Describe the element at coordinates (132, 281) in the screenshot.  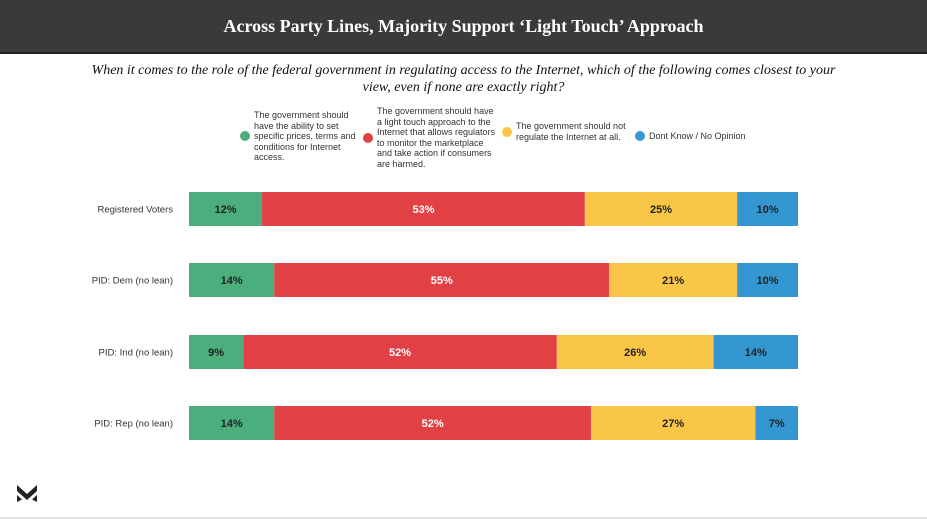
I see `category-label: PID: Dem (no lean)` at that location.